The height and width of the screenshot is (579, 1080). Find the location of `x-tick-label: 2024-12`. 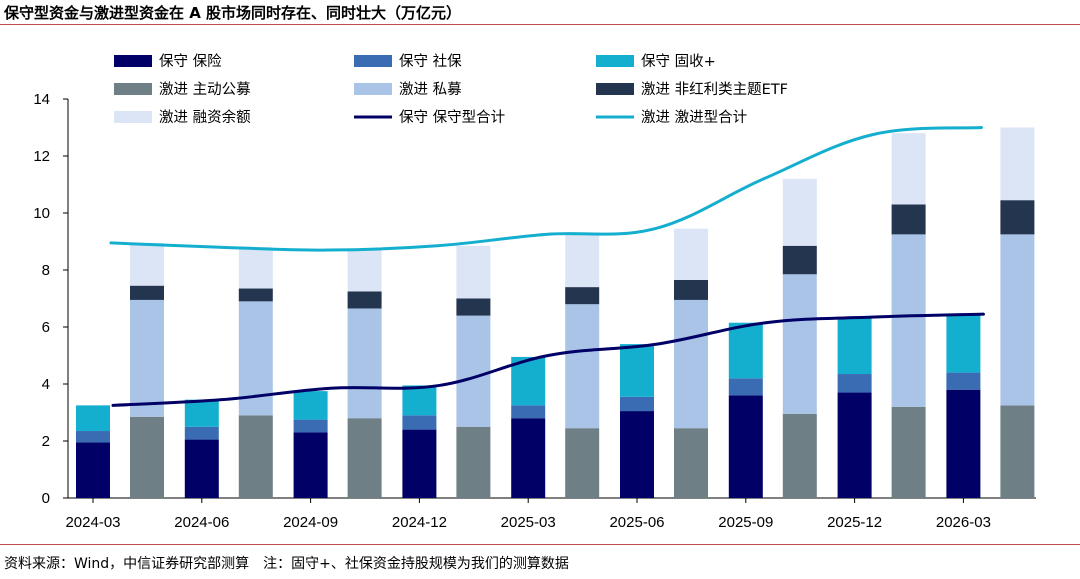

x-tick-label: 2024-12 is located at coordinates (419, 522).